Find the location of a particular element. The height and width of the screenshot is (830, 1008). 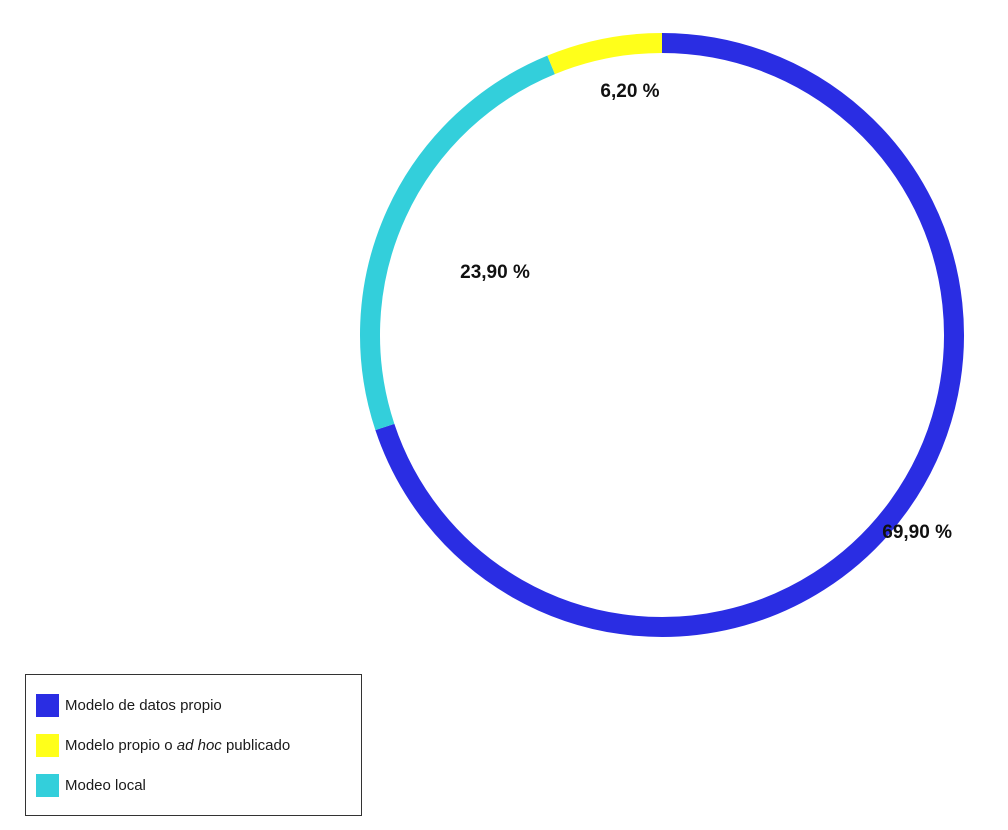

slice-value-label: 6,20 % is located at coordinates (629, 91).